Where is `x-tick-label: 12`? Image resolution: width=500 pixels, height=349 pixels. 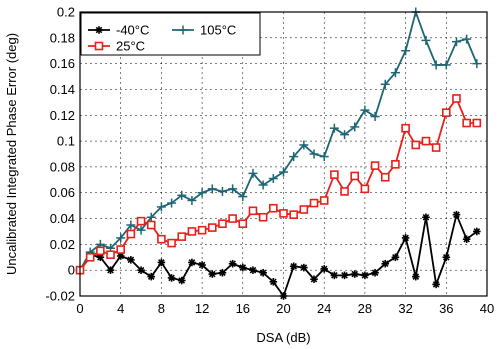 x-tick-label: 12 is located at coordinates (202, 308).